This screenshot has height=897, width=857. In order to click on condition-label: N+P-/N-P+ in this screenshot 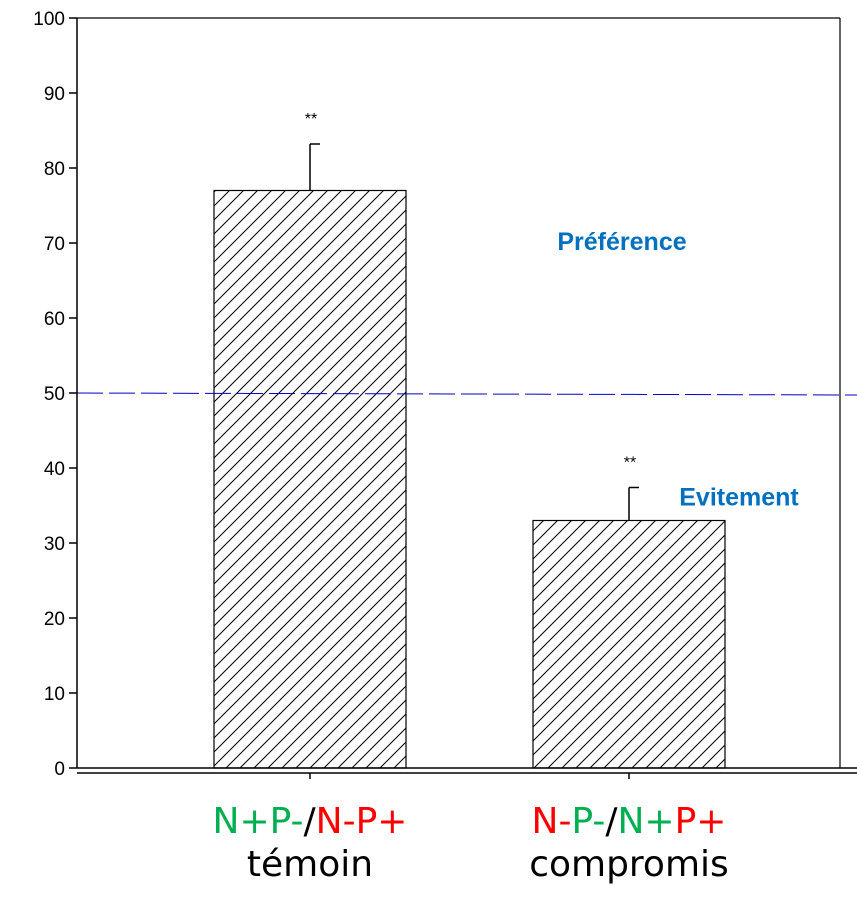, I will do `click(310, 821)`.